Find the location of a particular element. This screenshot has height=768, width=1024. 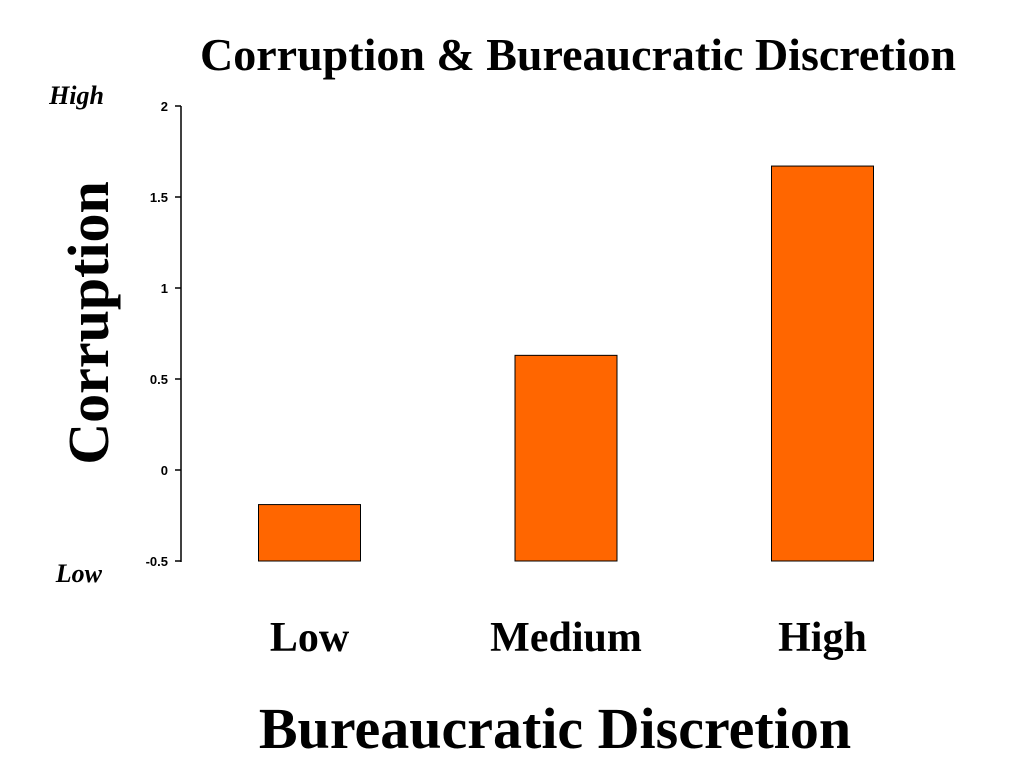

y-tick-label: 2 is located at coordinates (164, 106).